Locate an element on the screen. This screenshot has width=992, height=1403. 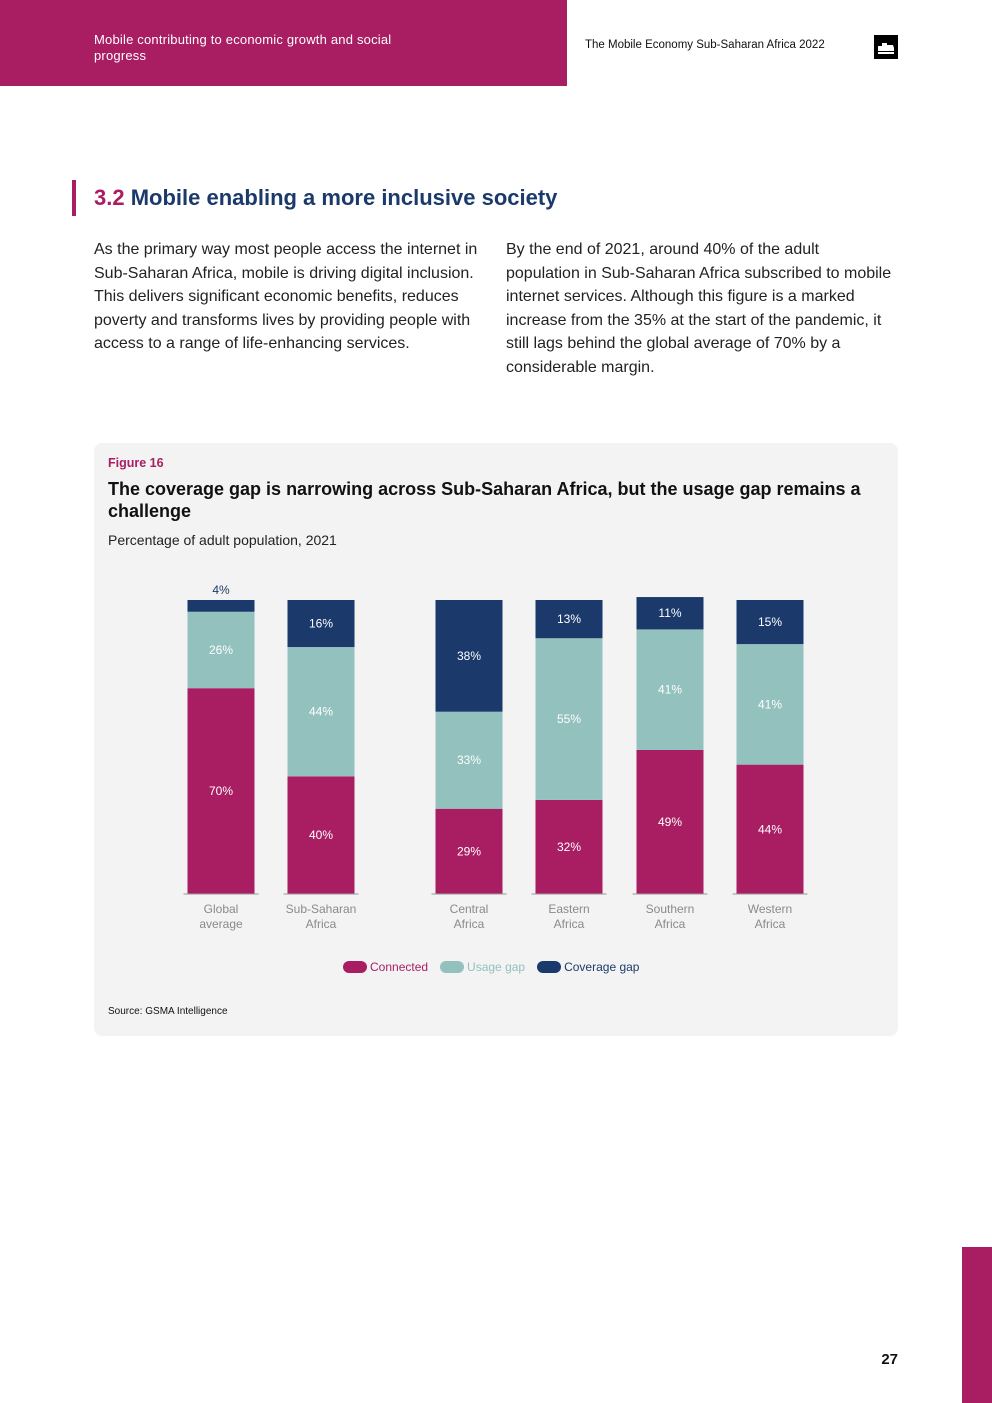
logo-mark is located at coordinates (886, 47).